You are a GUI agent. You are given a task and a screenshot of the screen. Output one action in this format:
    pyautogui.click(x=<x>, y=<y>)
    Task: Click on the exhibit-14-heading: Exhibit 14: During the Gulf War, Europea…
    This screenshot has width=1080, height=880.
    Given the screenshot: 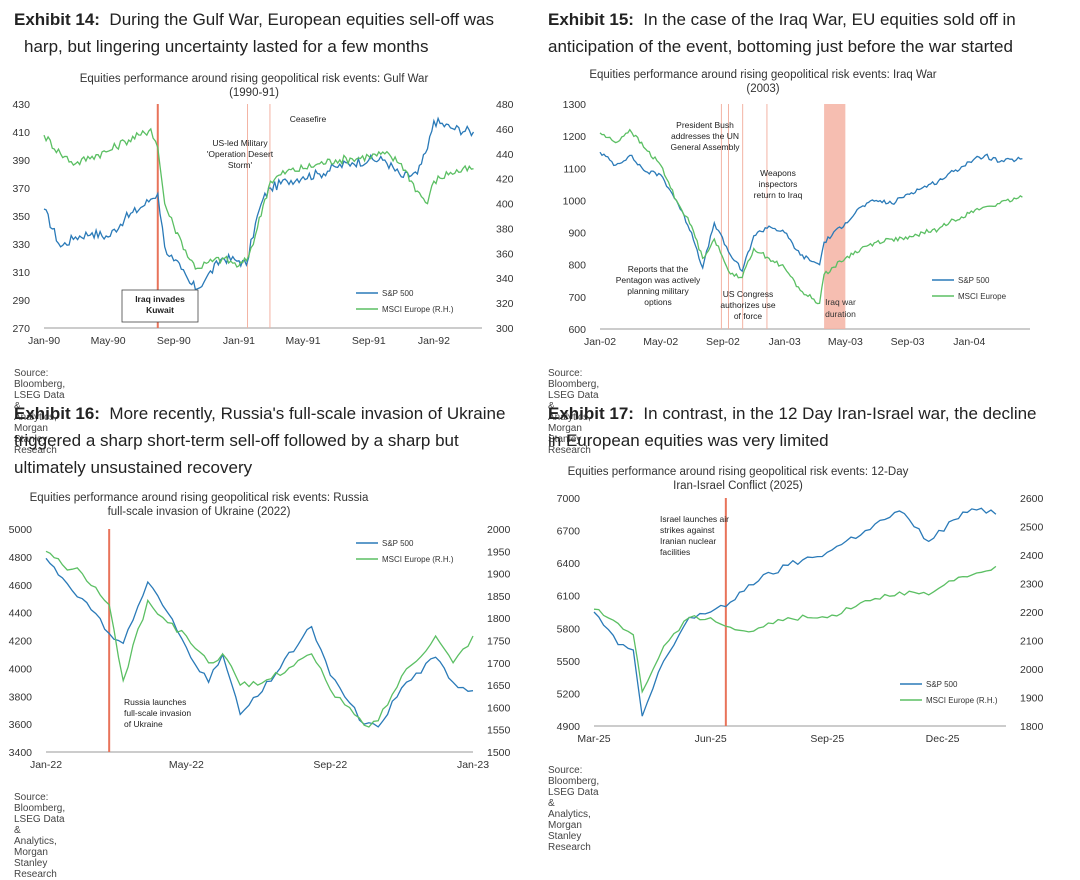 What is the action you would take?
    pyautogui.click(x=274, y=33)
    